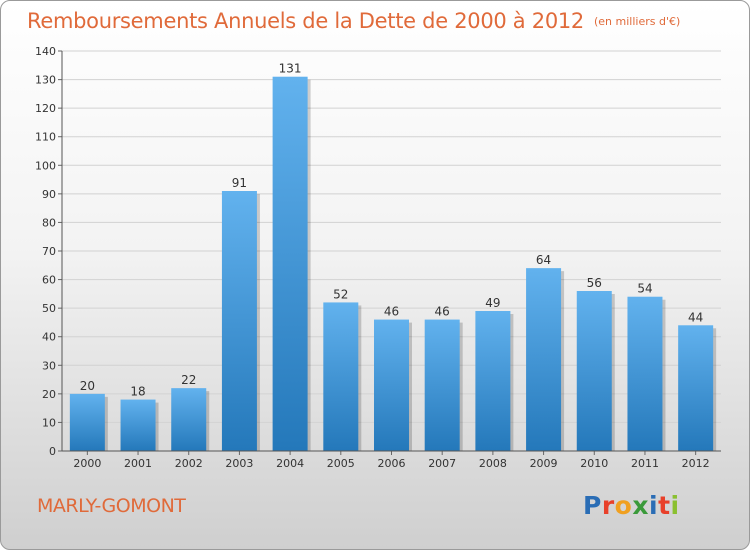 This screenshot has height=550, width=750. I want to click on logo-letter: t, so click(664, 505).